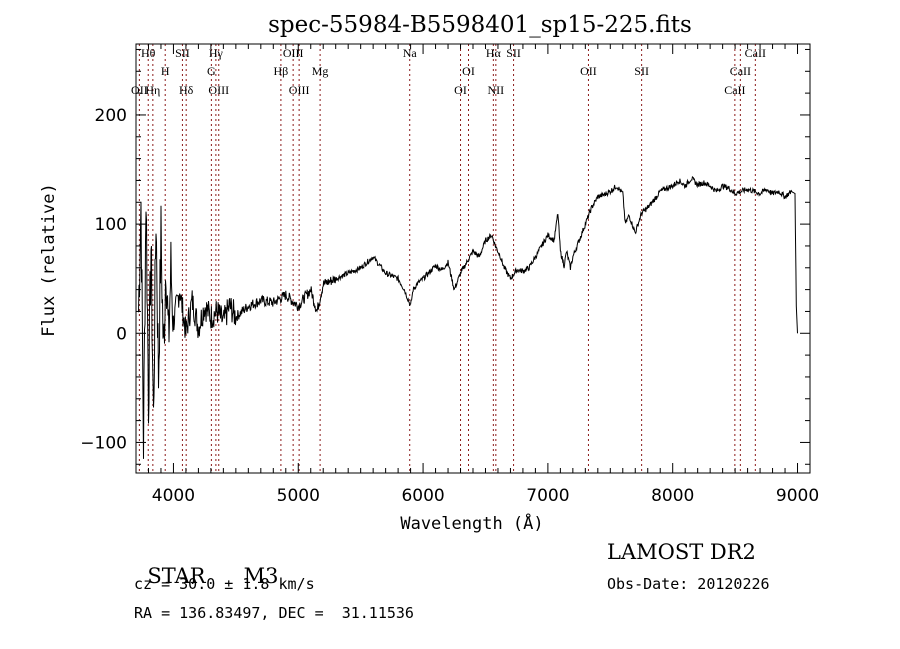  Describe the element at coordinates (496, 90) in the screenshot. I see `spectral-line-label: NII` at that location.